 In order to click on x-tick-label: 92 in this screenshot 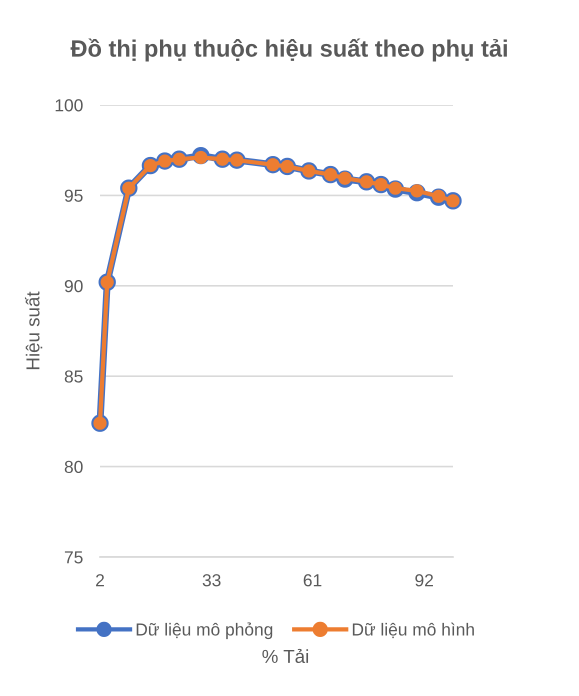, I will do `click(424, 580)`.